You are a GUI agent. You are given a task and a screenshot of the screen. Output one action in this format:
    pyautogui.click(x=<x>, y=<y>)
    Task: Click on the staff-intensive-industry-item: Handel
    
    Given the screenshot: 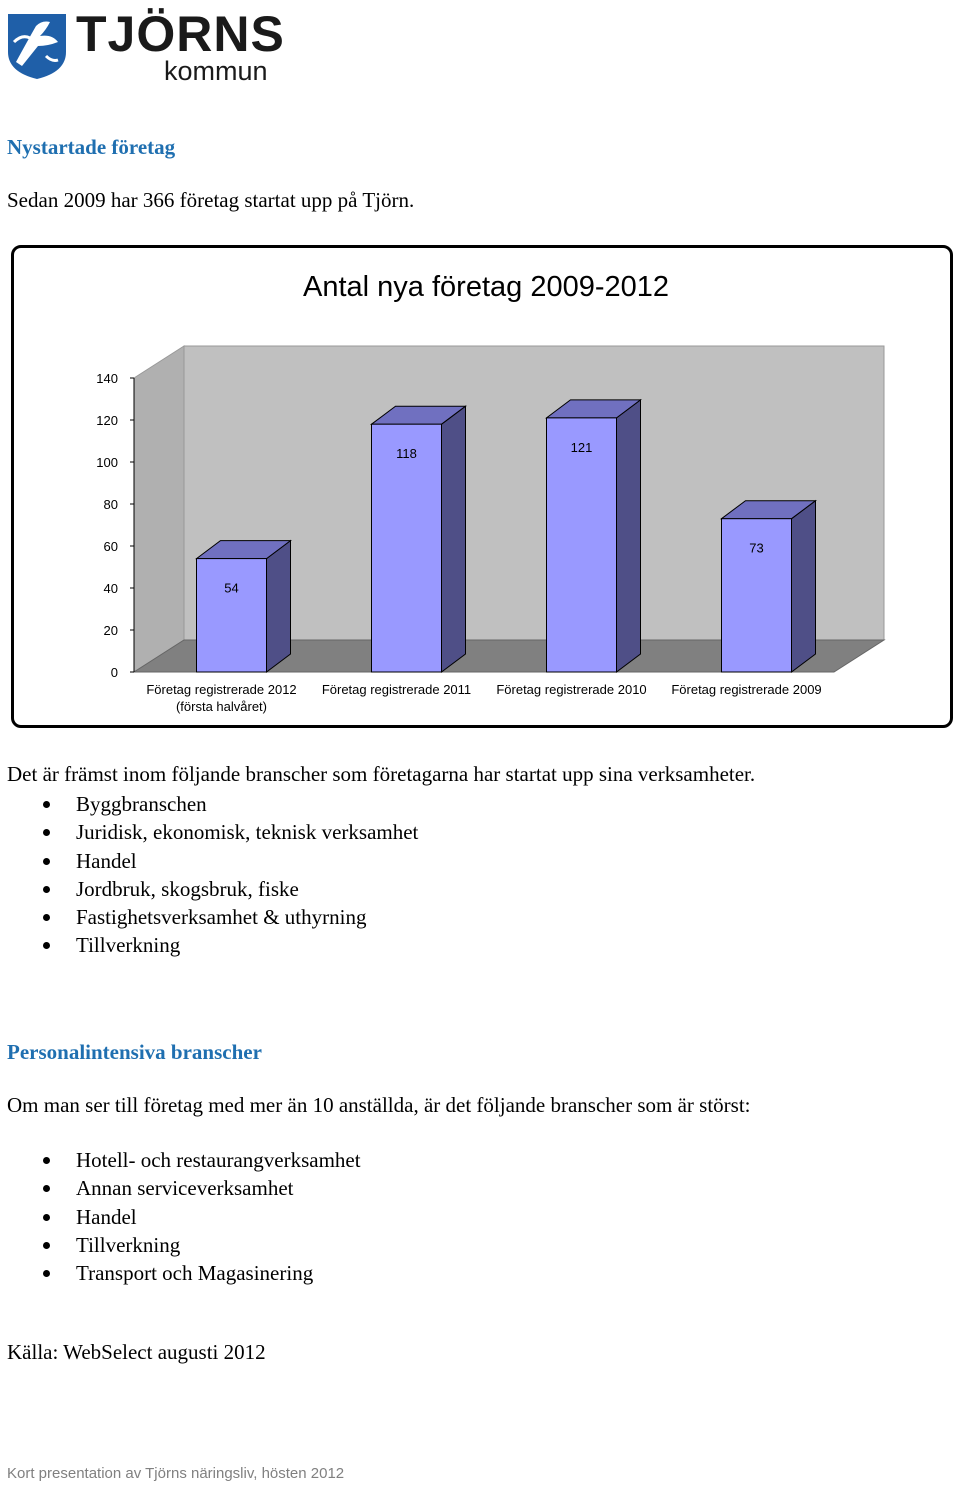 What is the action you would take?
    pyautogui.click(x=180, y=1217)
    